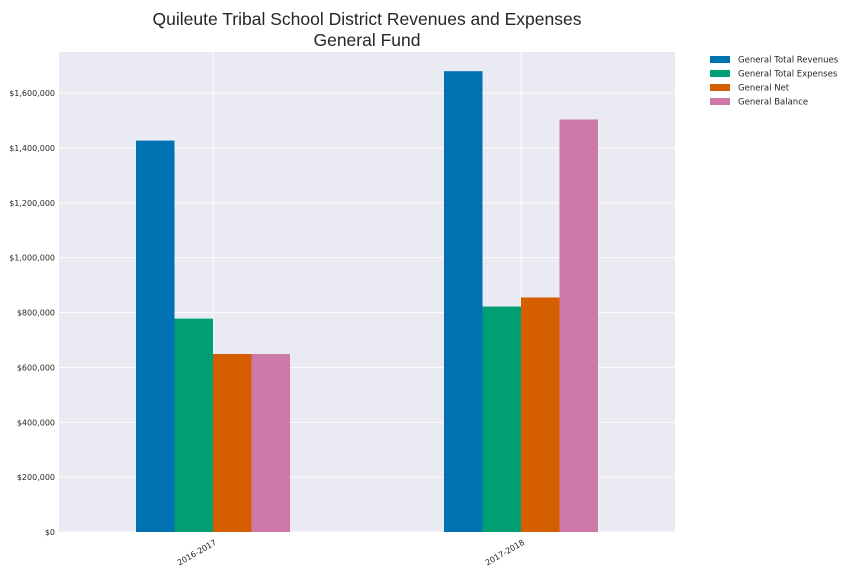  I want to click on y-tick-label: $1,400,000, so click(32, 148).